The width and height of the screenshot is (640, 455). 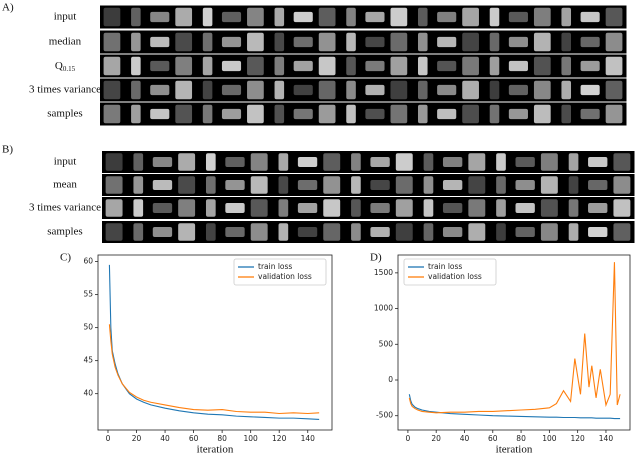 What do you see at coordinates (383, 272) in the screenshot?
I see `y-tick-label: 1500` at bounding box center [383, 272].